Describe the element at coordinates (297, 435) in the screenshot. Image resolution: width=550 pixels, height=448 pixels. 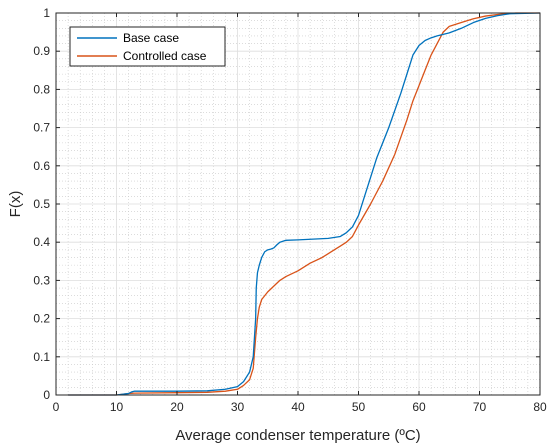
I see `x-axis-label: Average condenser temperature (ºC)` at that location.